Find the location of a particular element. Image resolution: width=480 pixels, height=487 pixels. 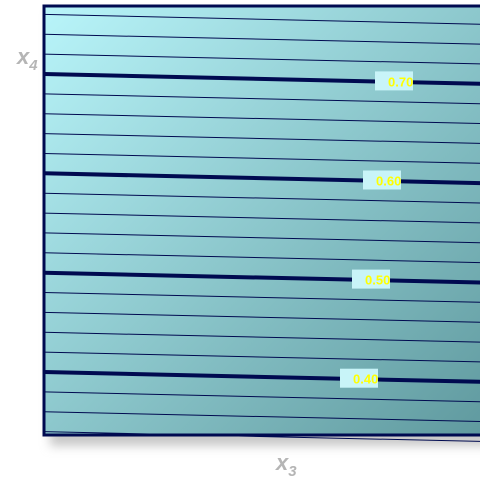

contour-label-0-60: 0.60 is located at coordinates (388, 181).